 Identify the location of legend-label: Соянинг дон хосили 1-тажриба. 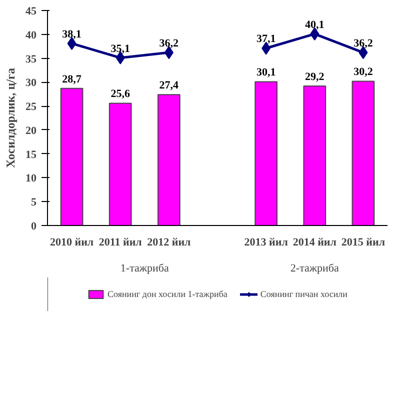
(168, 294).